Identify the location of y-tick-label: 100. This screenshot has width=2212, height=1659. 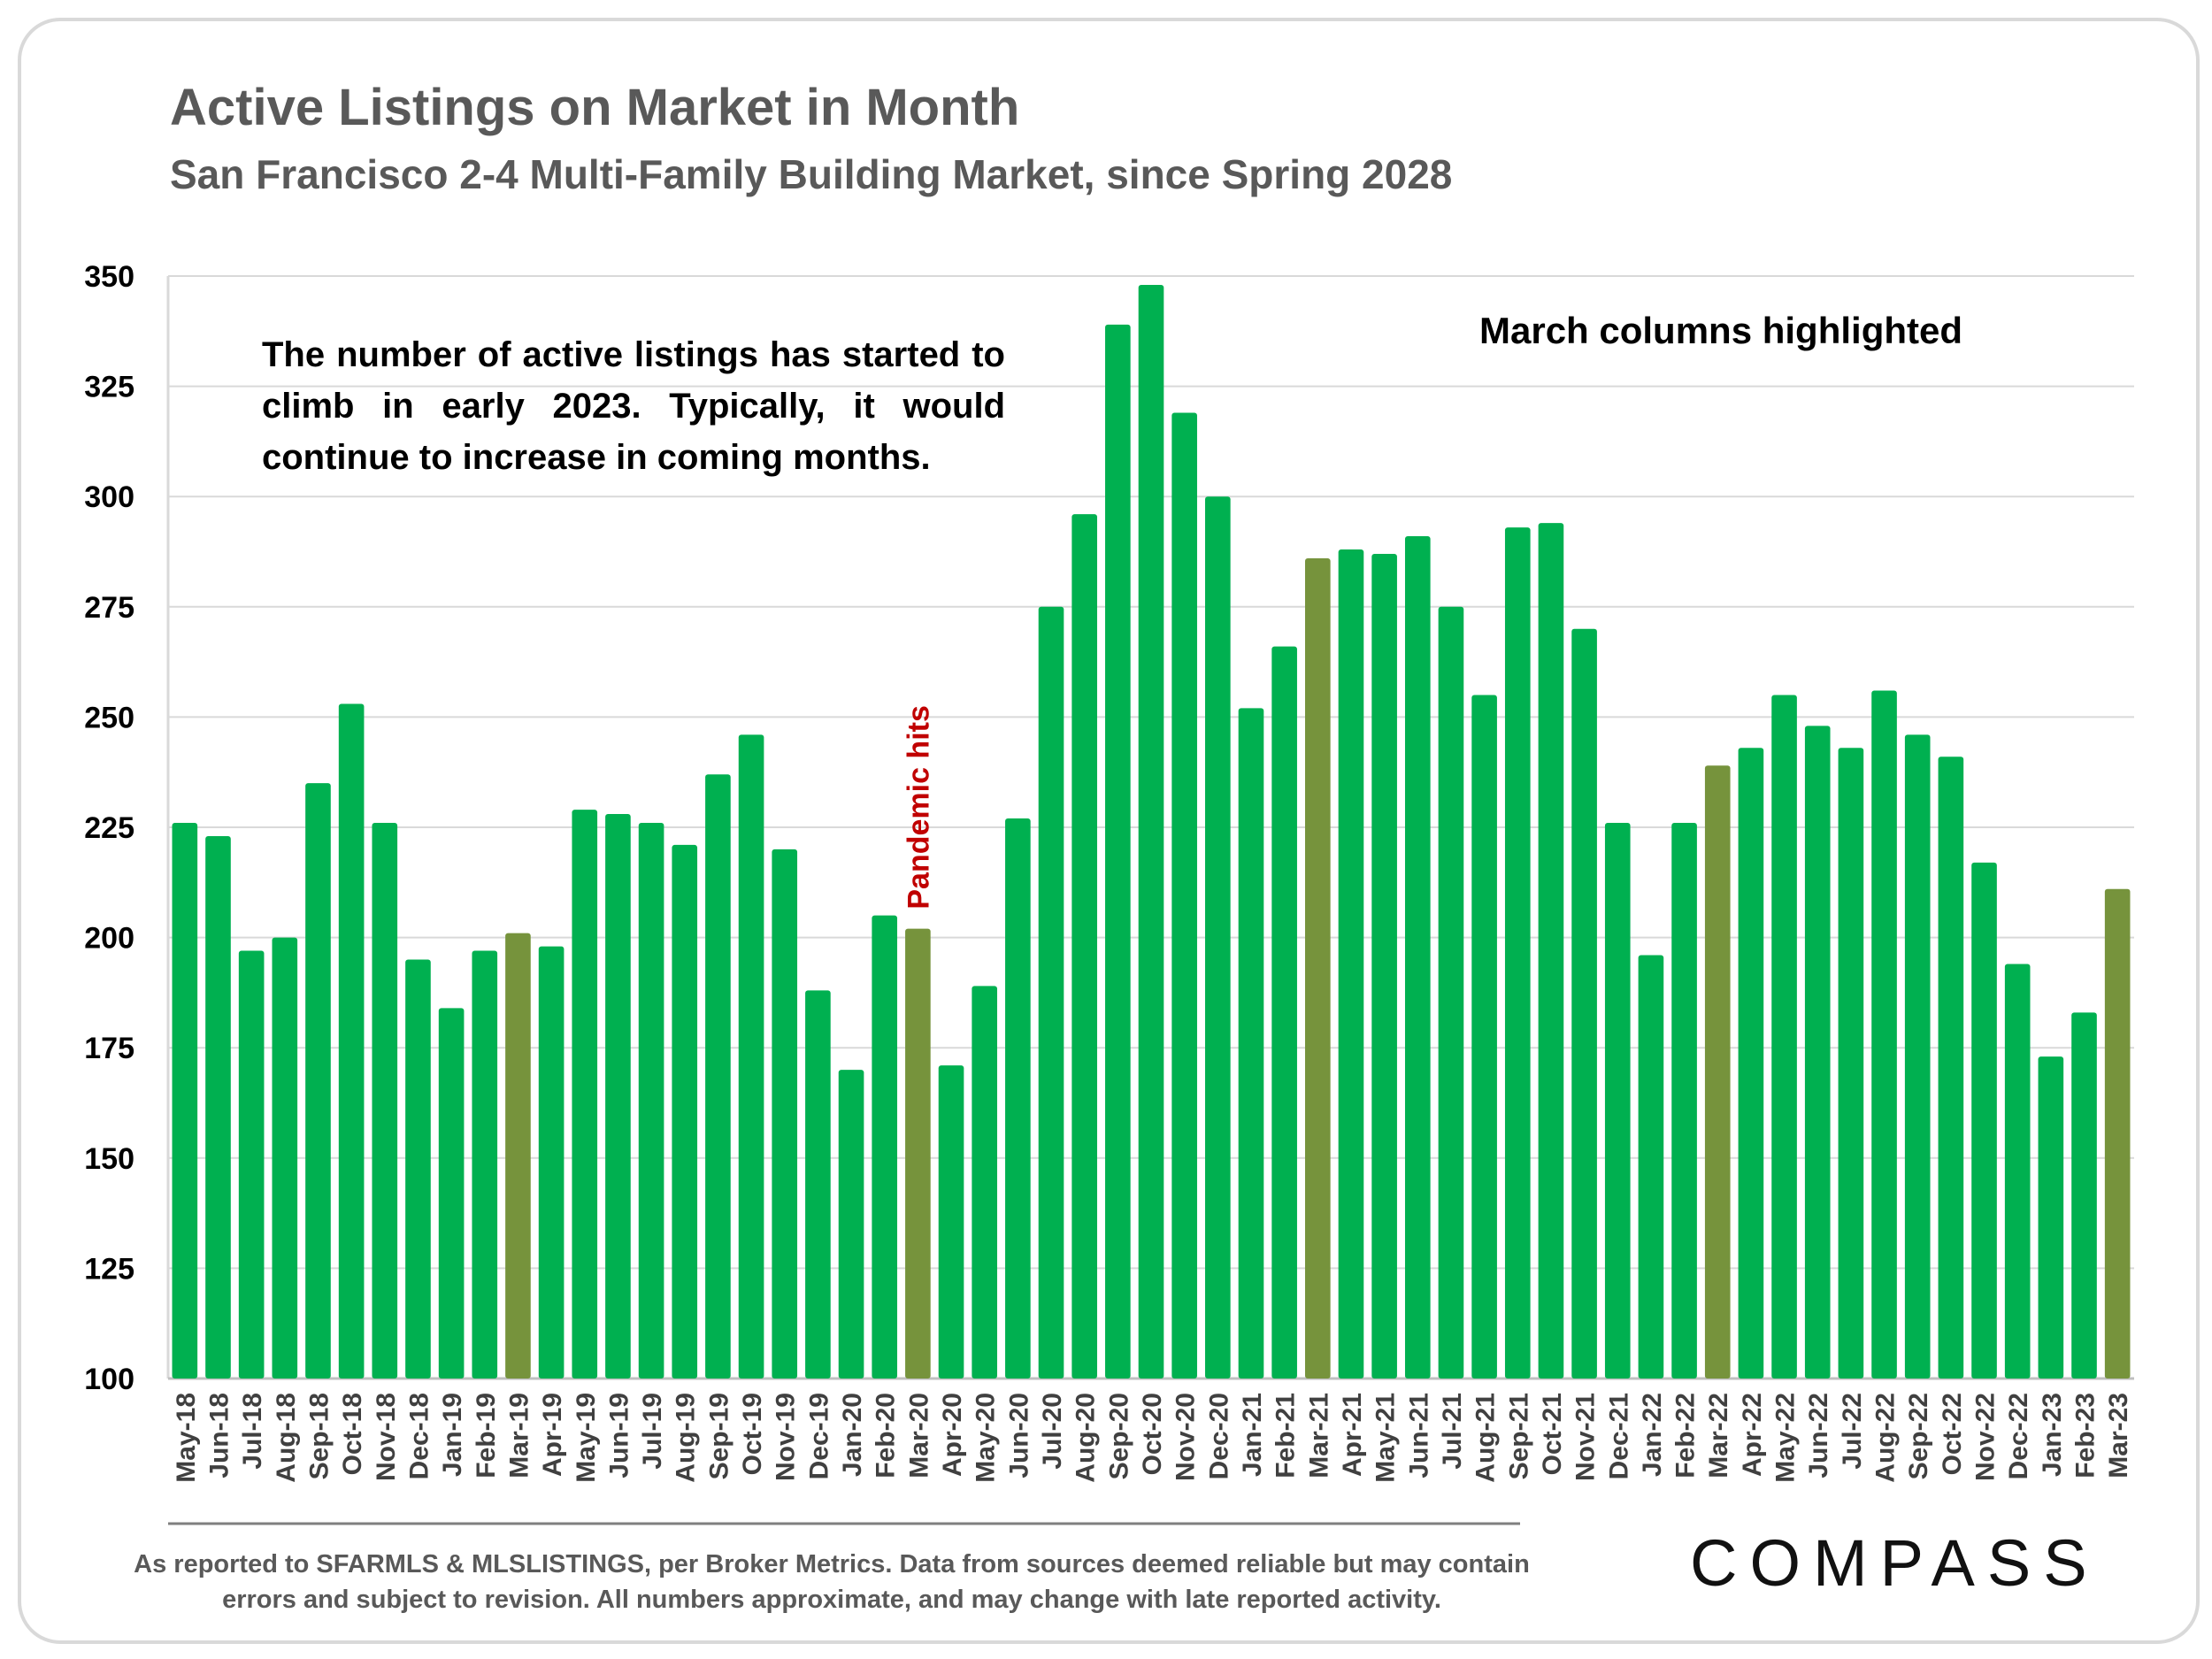
(109, 1379).